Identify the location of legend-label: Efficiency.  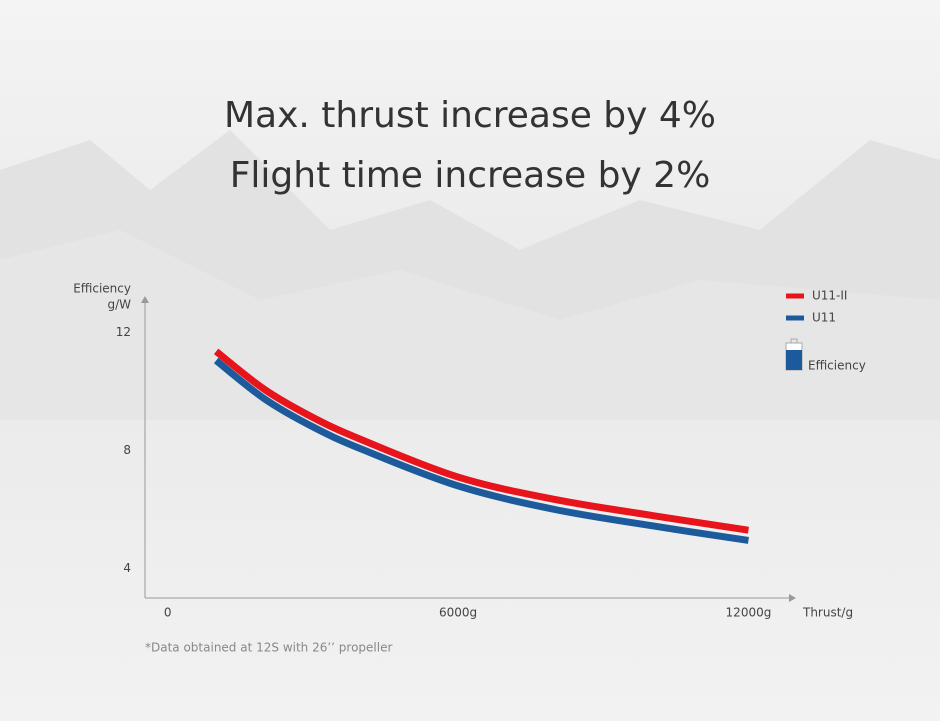
(837, 366).